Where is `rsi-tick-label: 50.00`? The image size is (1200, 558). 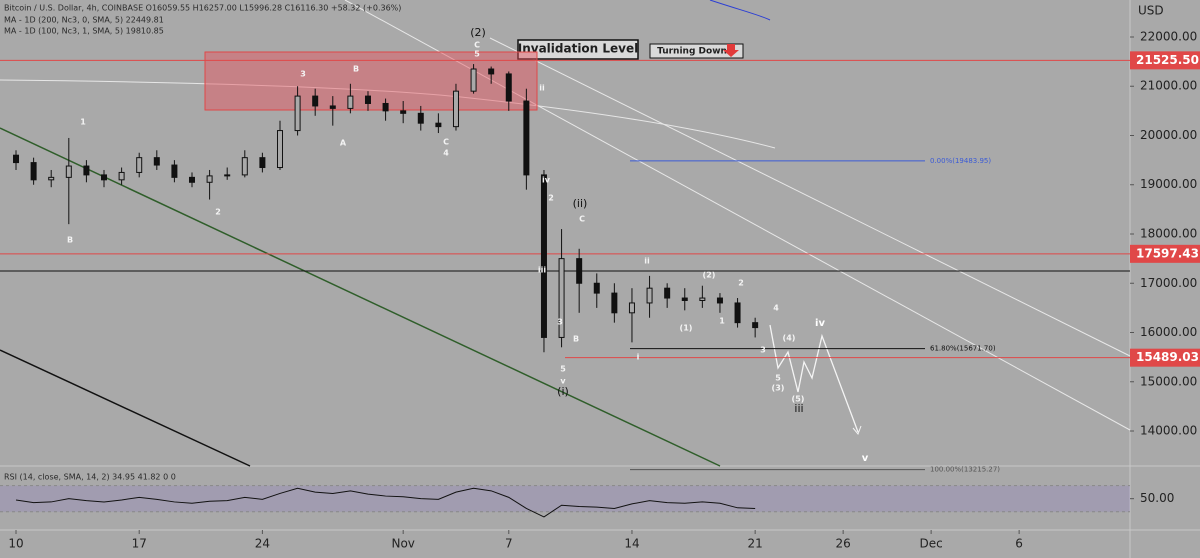
rsi-tick-label: 50.00 is located at coordinates (1157, 498).